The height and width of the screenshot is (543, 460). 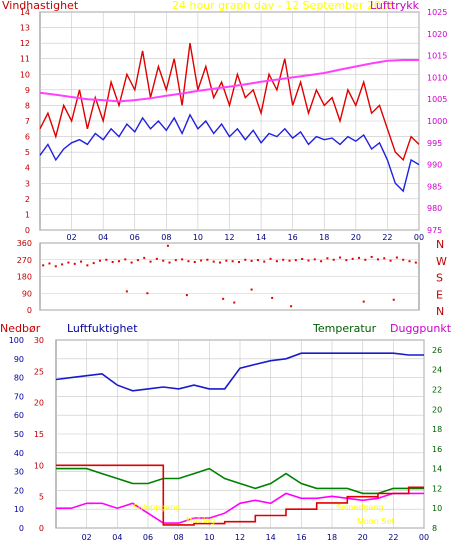 I want to click on wind-tick-label: 13, so click(x=25, y=28).